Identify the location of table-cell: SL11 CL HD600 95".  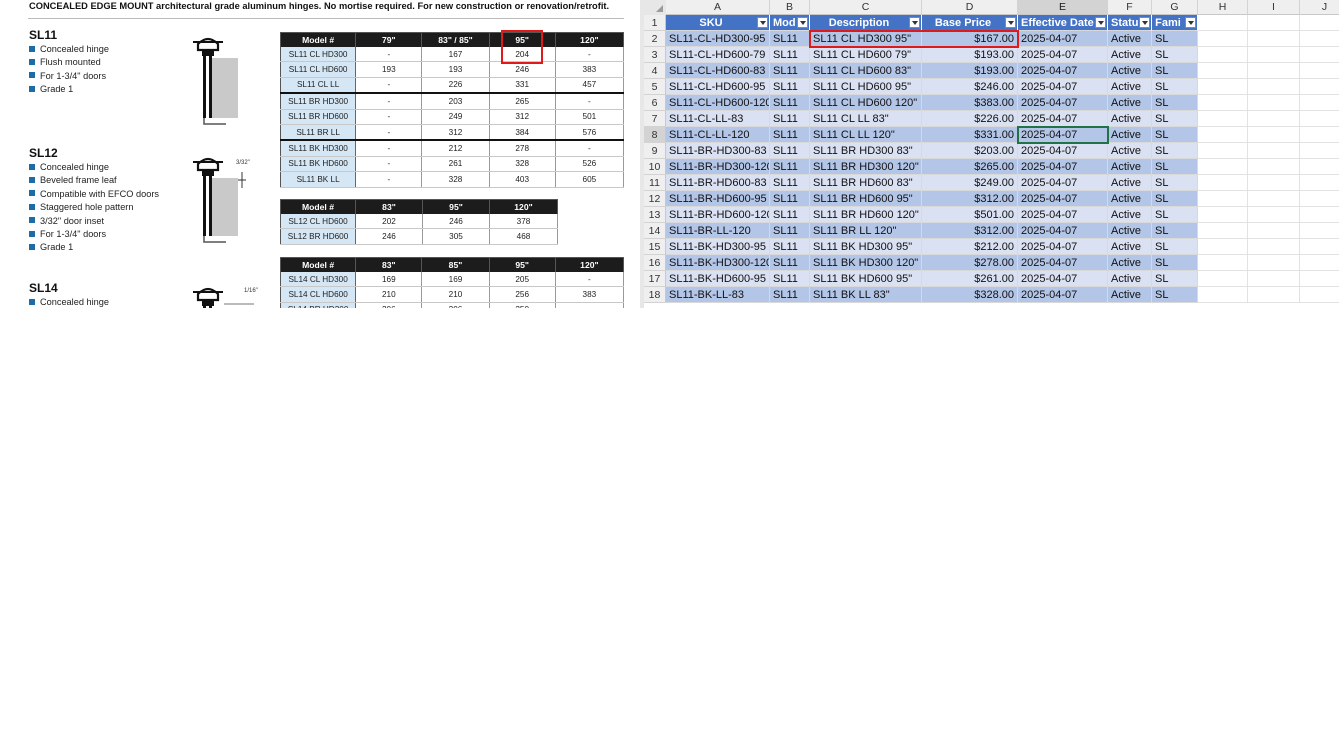
(866, 87).